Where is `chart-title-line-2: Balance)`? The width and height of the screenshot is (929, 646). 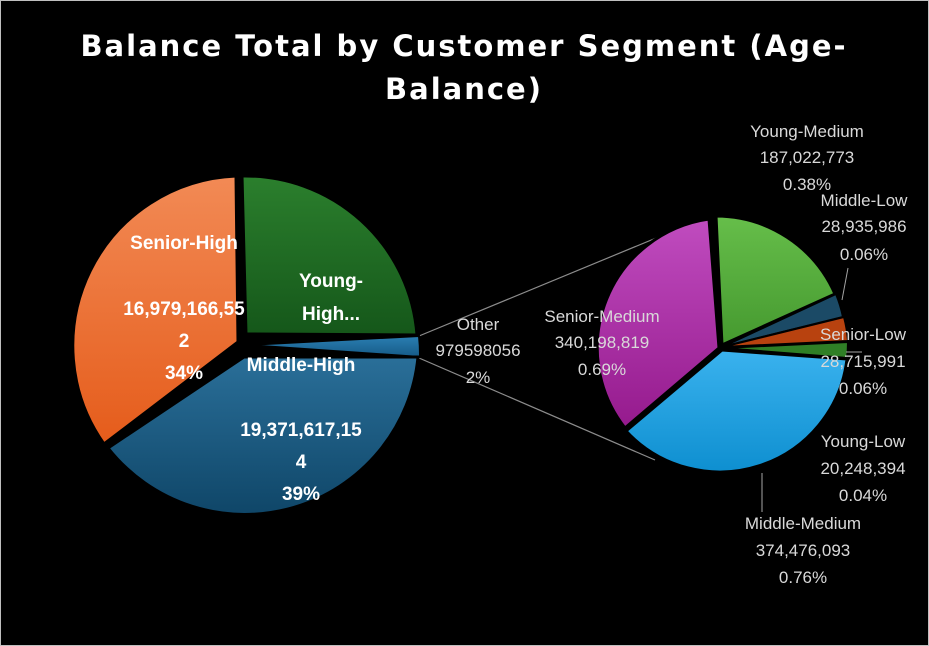
chart-title-line-2: Balance) is located at coordinates (464, 89).